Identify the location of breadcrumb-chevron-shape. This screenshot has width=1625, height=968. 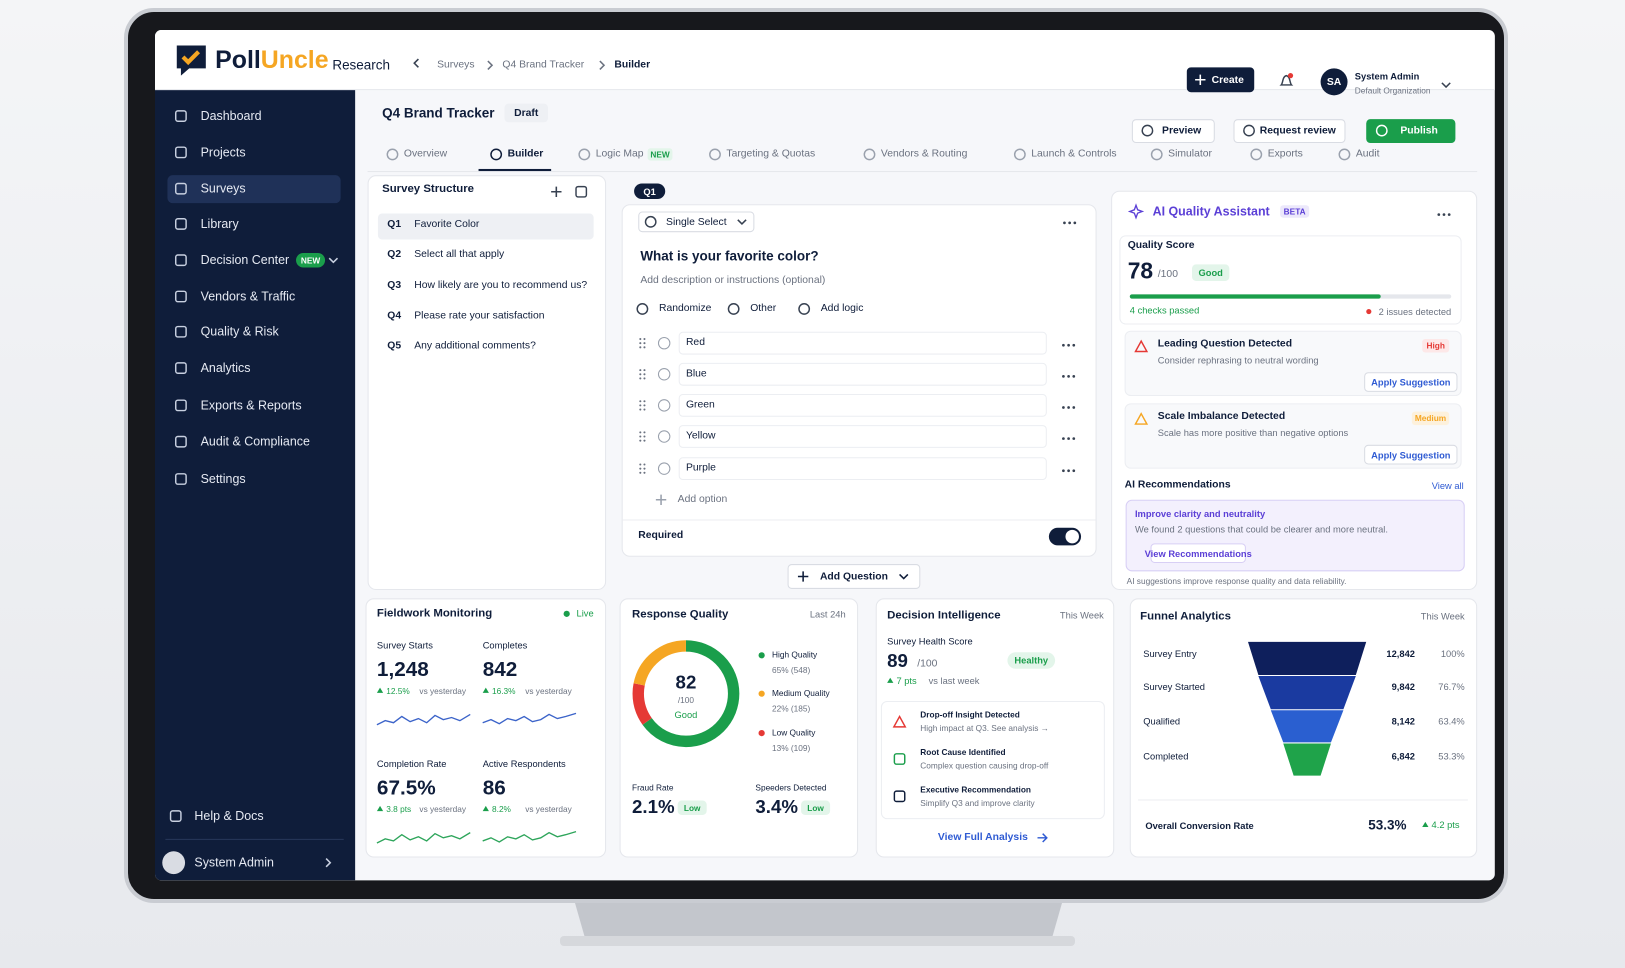
(490, 65).